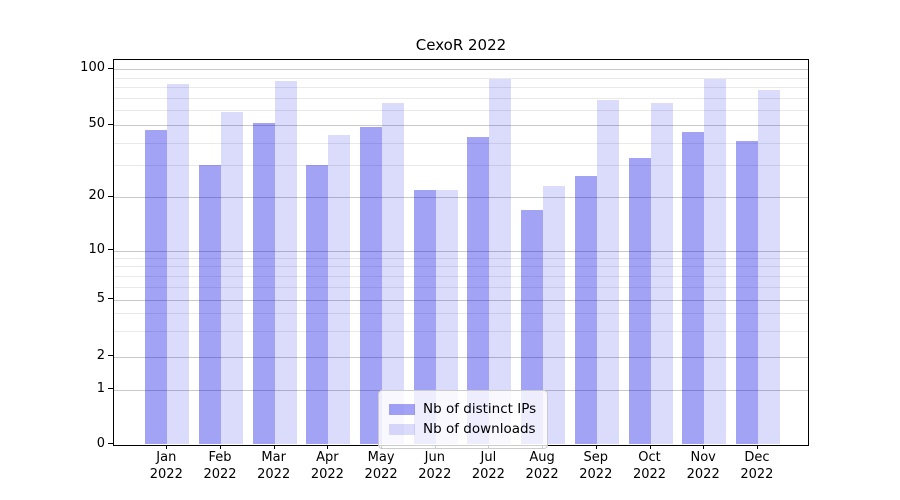 The width and height of the screenshot is (900, 500). I want to click on bar-downloads-jun, so click(446, 316).